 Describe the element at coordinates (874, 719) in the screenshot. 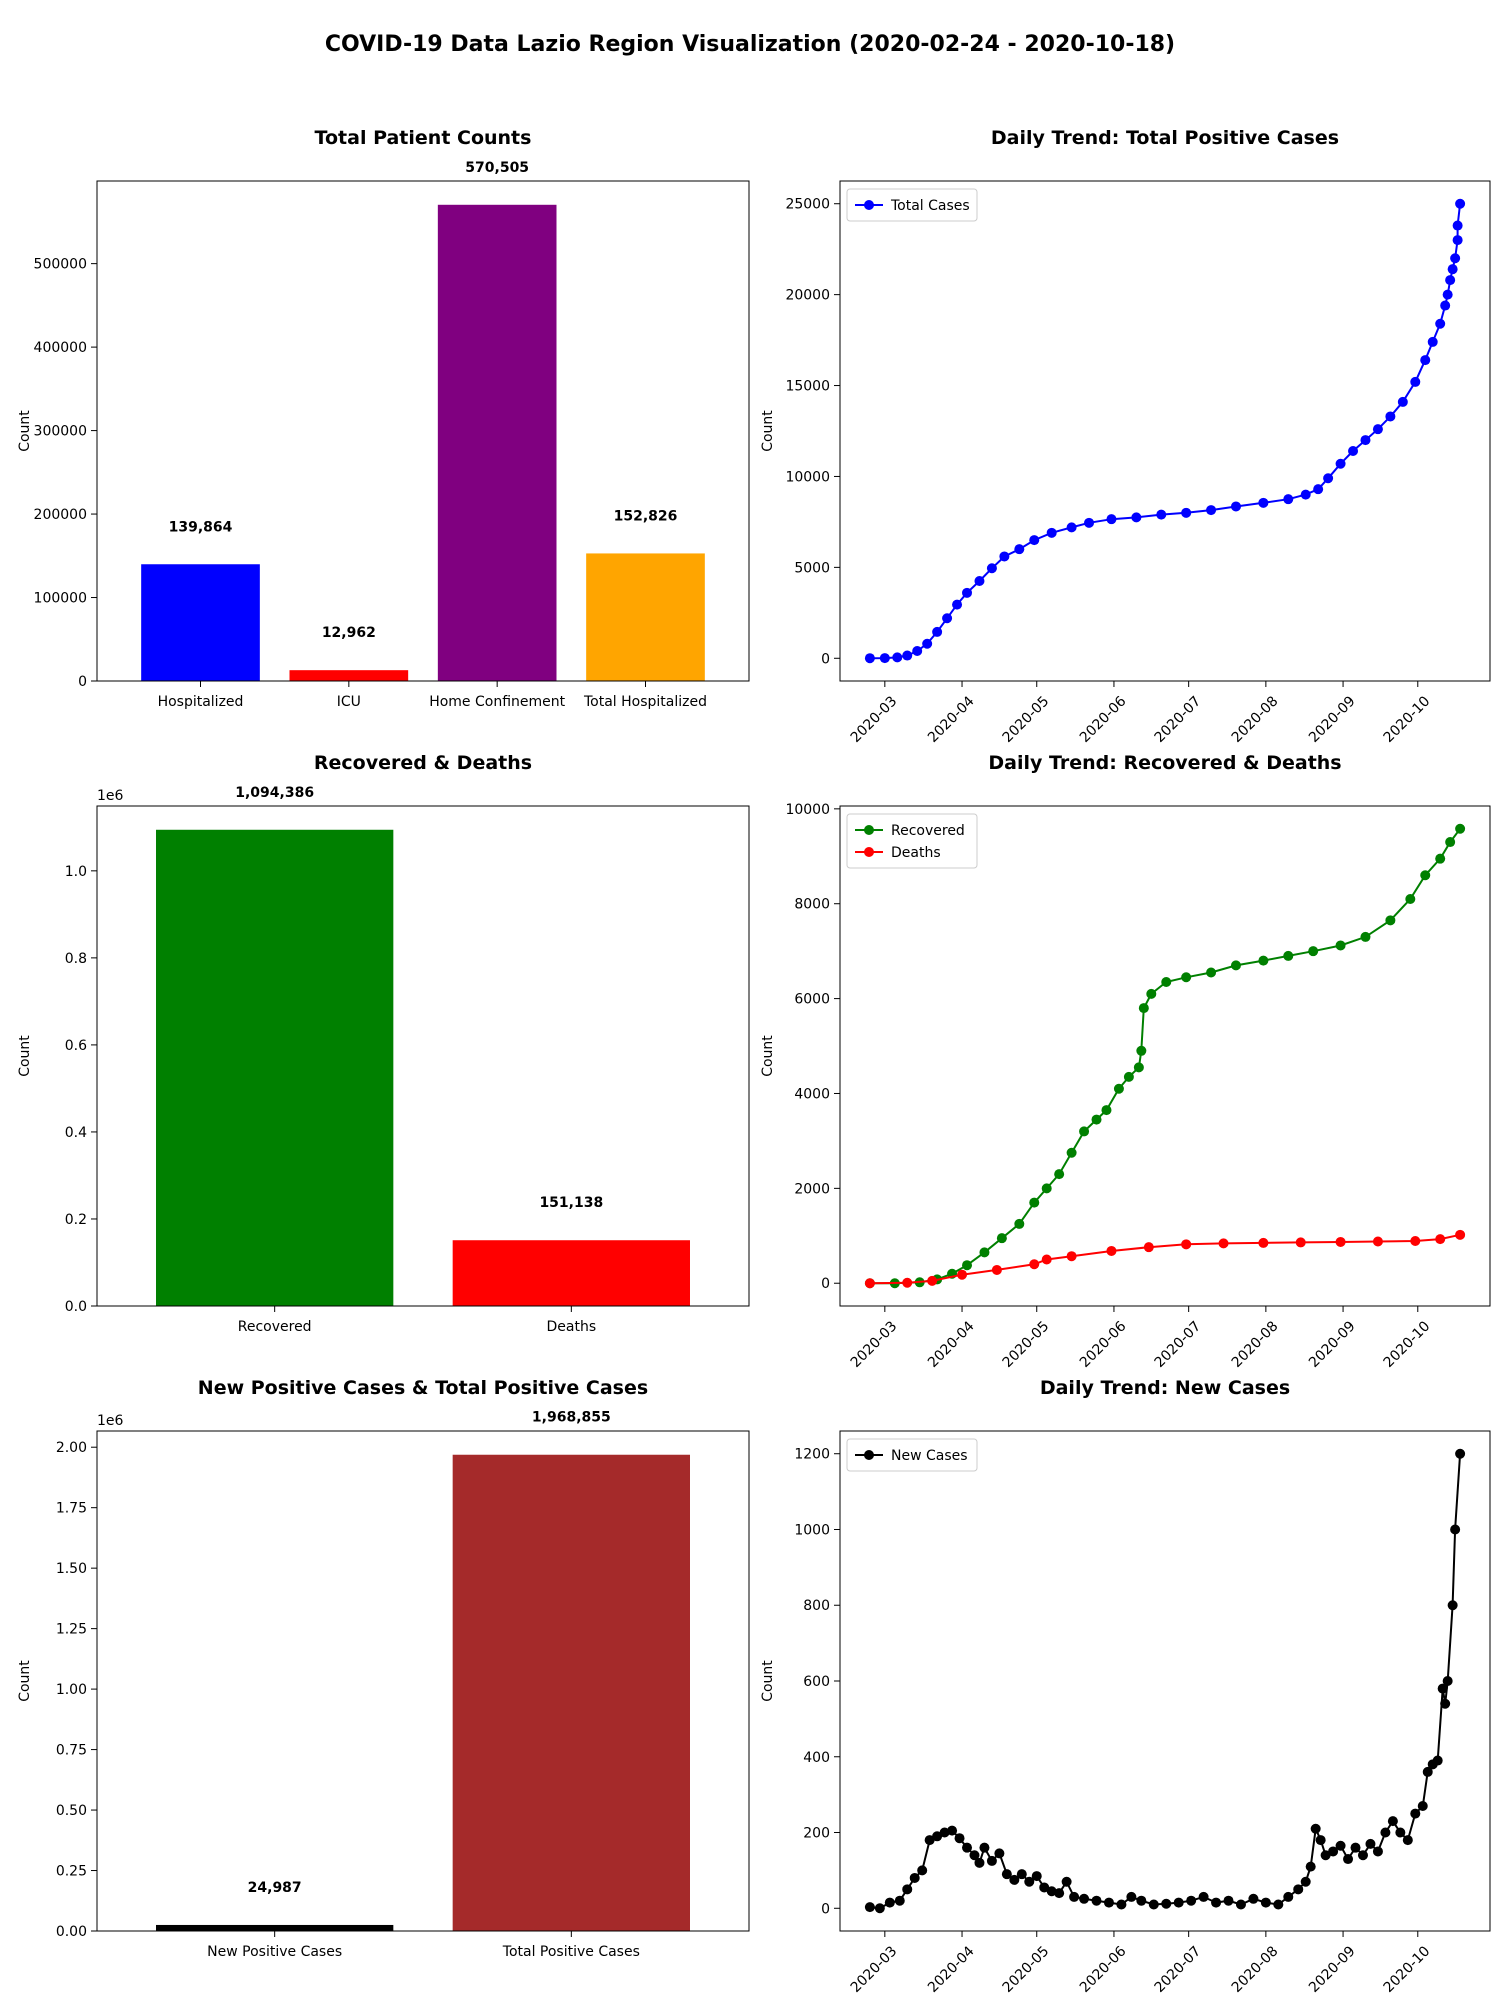

I see `total-positive-trend-xtick-label-0: 2020-03` at that location.